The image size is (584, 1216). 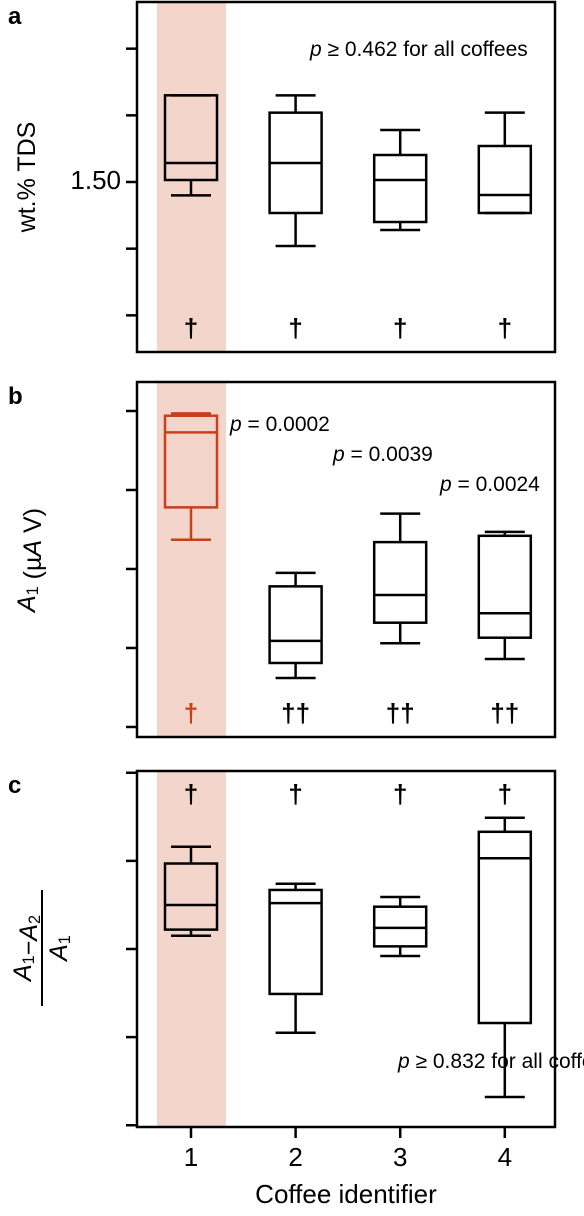 What do you see at coordinates (60, 949) in the screenshot?
I see `y-label-denominator: A1` at bounding box center [60, 949].